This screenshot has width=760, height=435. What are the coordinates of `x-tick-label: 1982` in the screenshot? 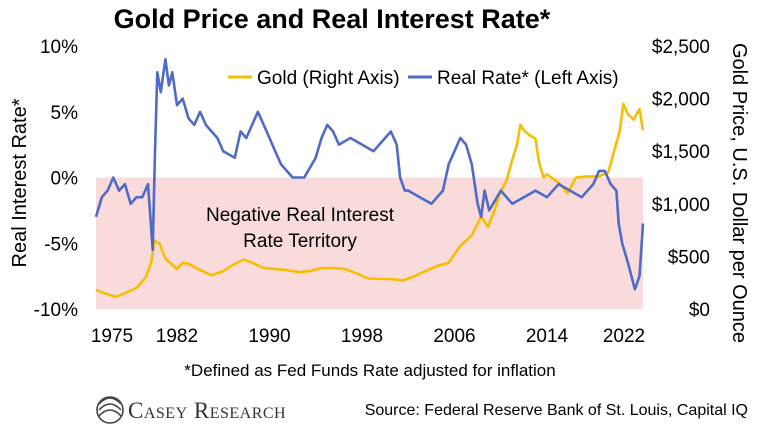 It's located at (177, 336).